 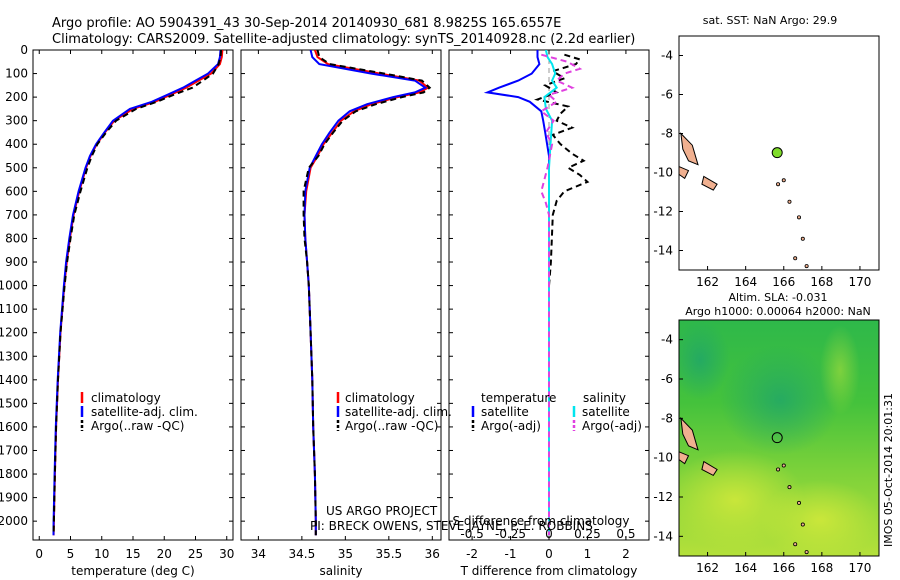 What do you see at coordinates (14, 474) in the screenshot?
I see `depth-tick-label: 1800` at bounding box center [14, 474].